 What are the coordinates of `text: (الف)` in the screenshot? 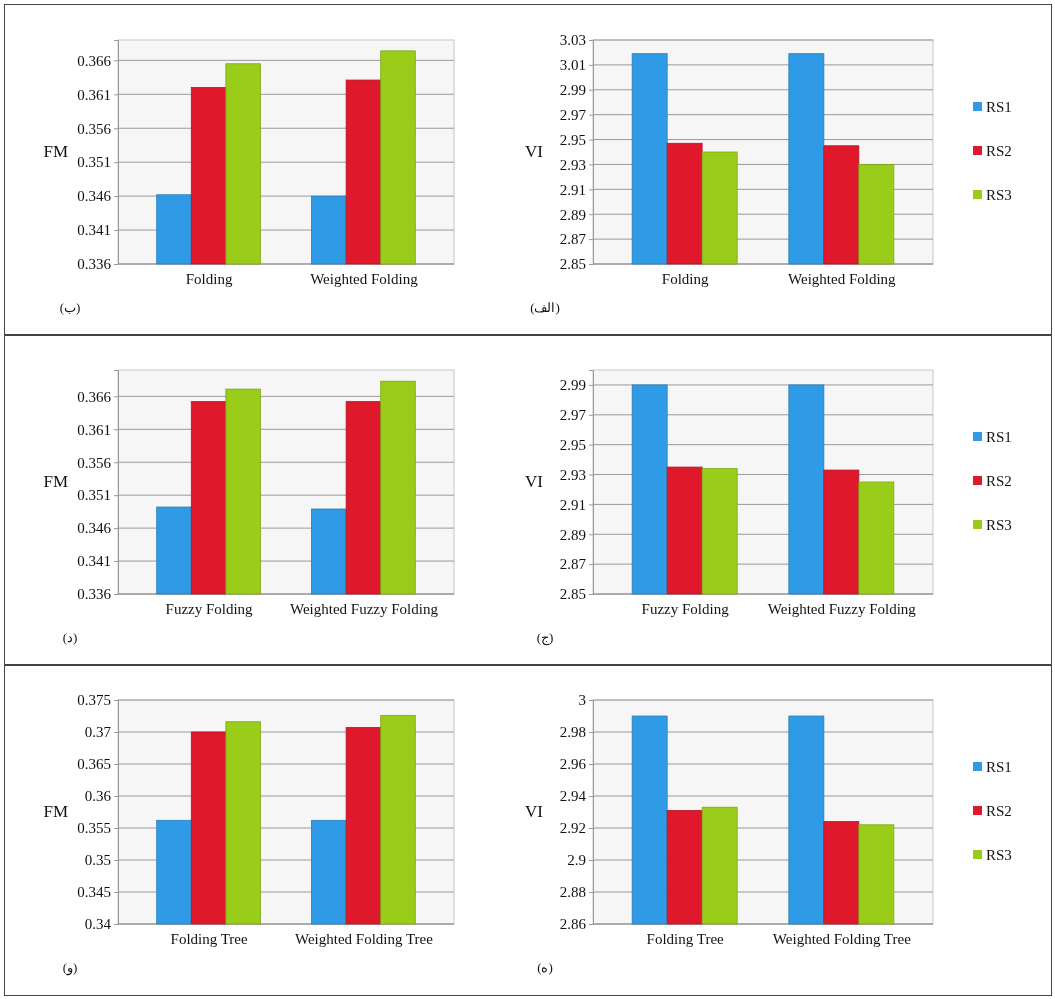 It's located at (545, 307).